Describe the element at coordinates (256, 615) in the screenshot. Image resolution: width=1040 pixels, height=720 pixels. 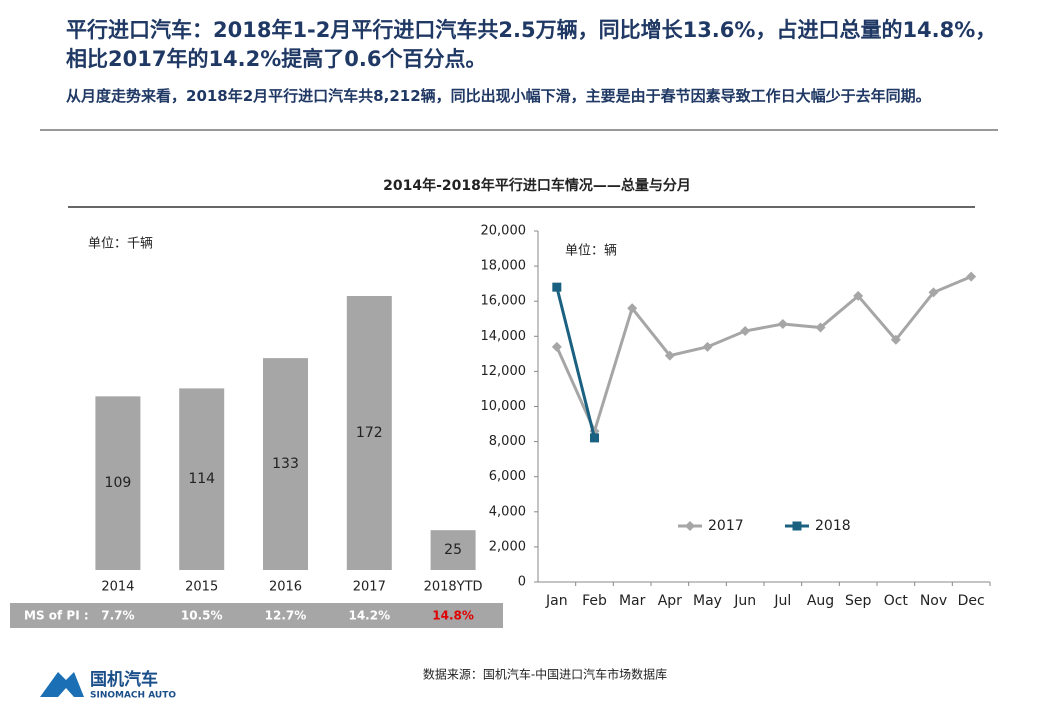
I see `ms-row-bg` at that location.